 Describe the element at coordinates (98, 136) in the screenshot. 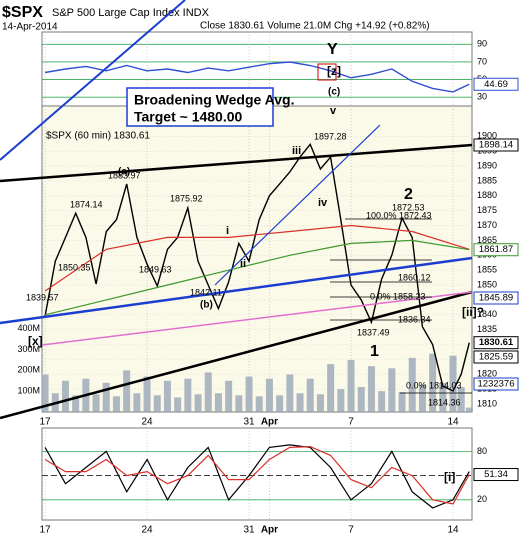

I see `panel-label: $SPX (60 min) 1830.61` at that location.